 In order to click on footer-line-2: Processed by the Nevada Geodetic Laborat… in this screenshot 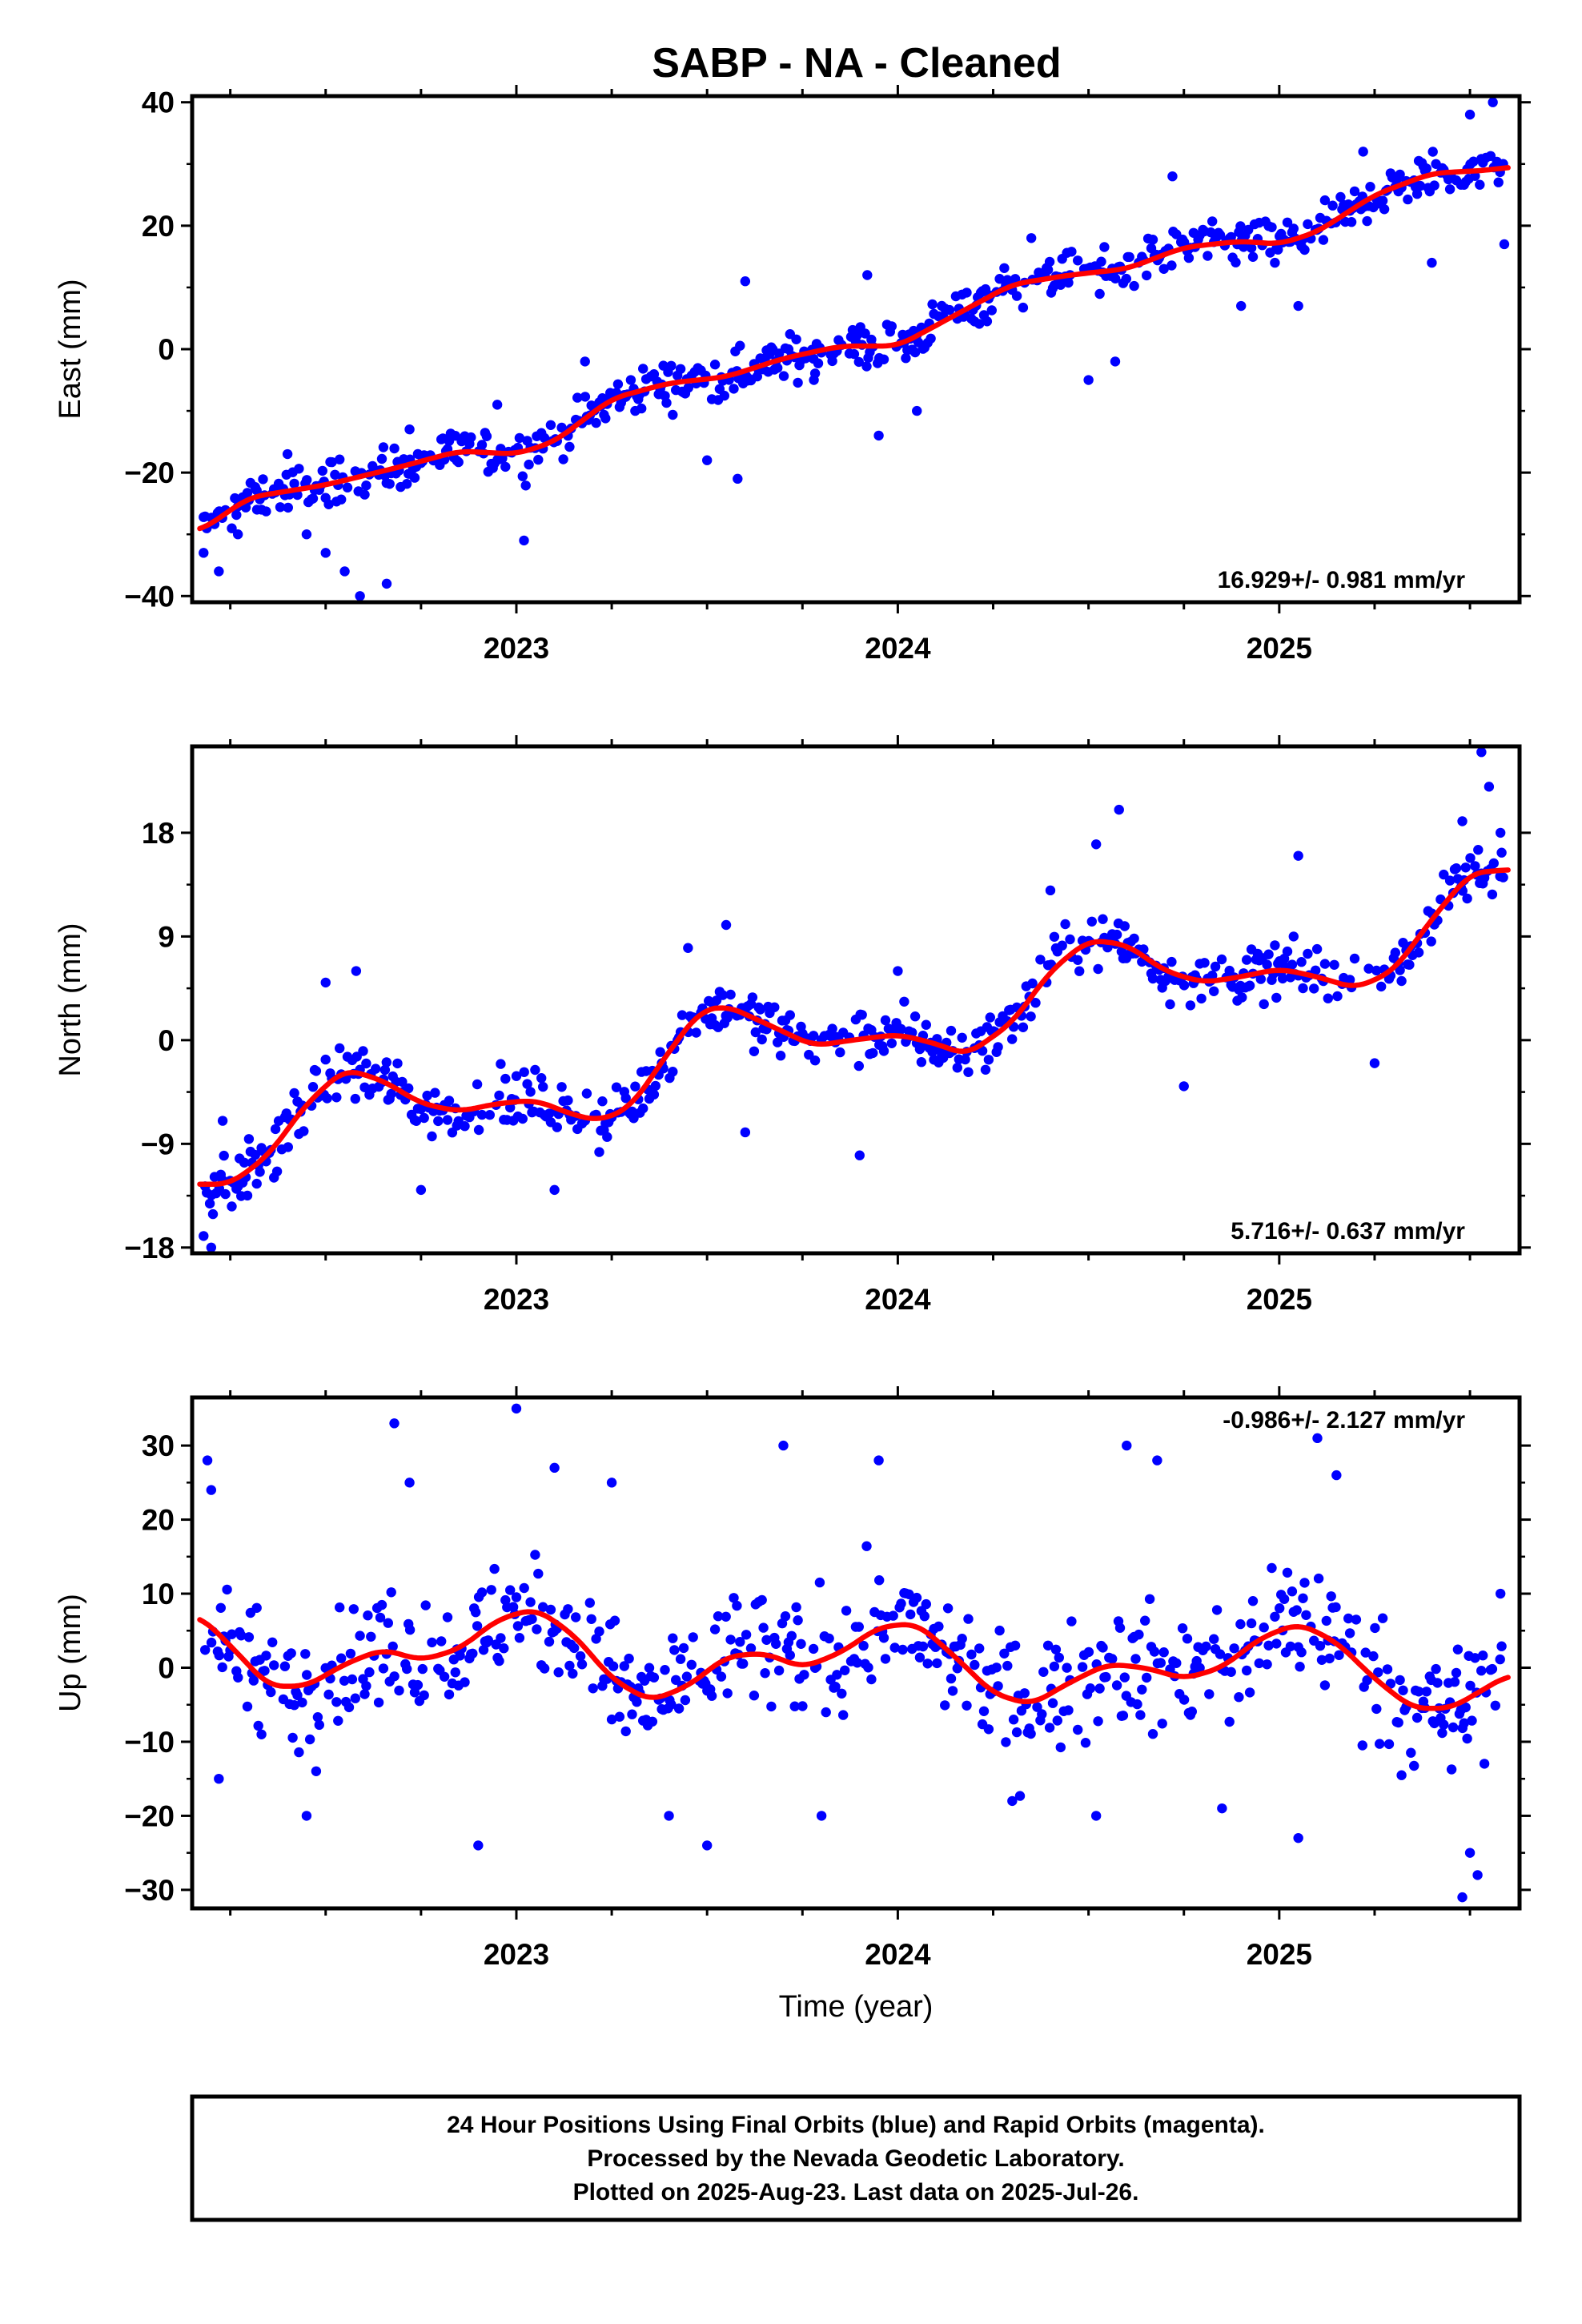, I will do `click(855, 2158)`.